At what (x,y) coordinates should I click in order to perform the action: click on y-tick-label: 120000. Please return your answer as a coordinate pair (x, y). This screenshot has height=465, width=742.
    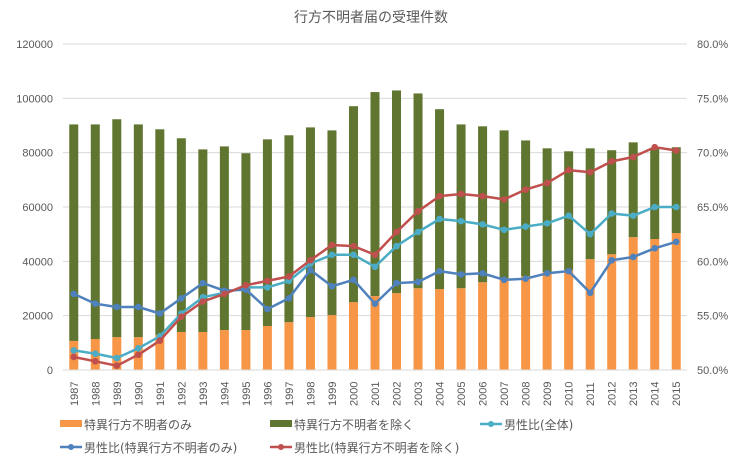
    Looking at the image, I should click on (34, 45).